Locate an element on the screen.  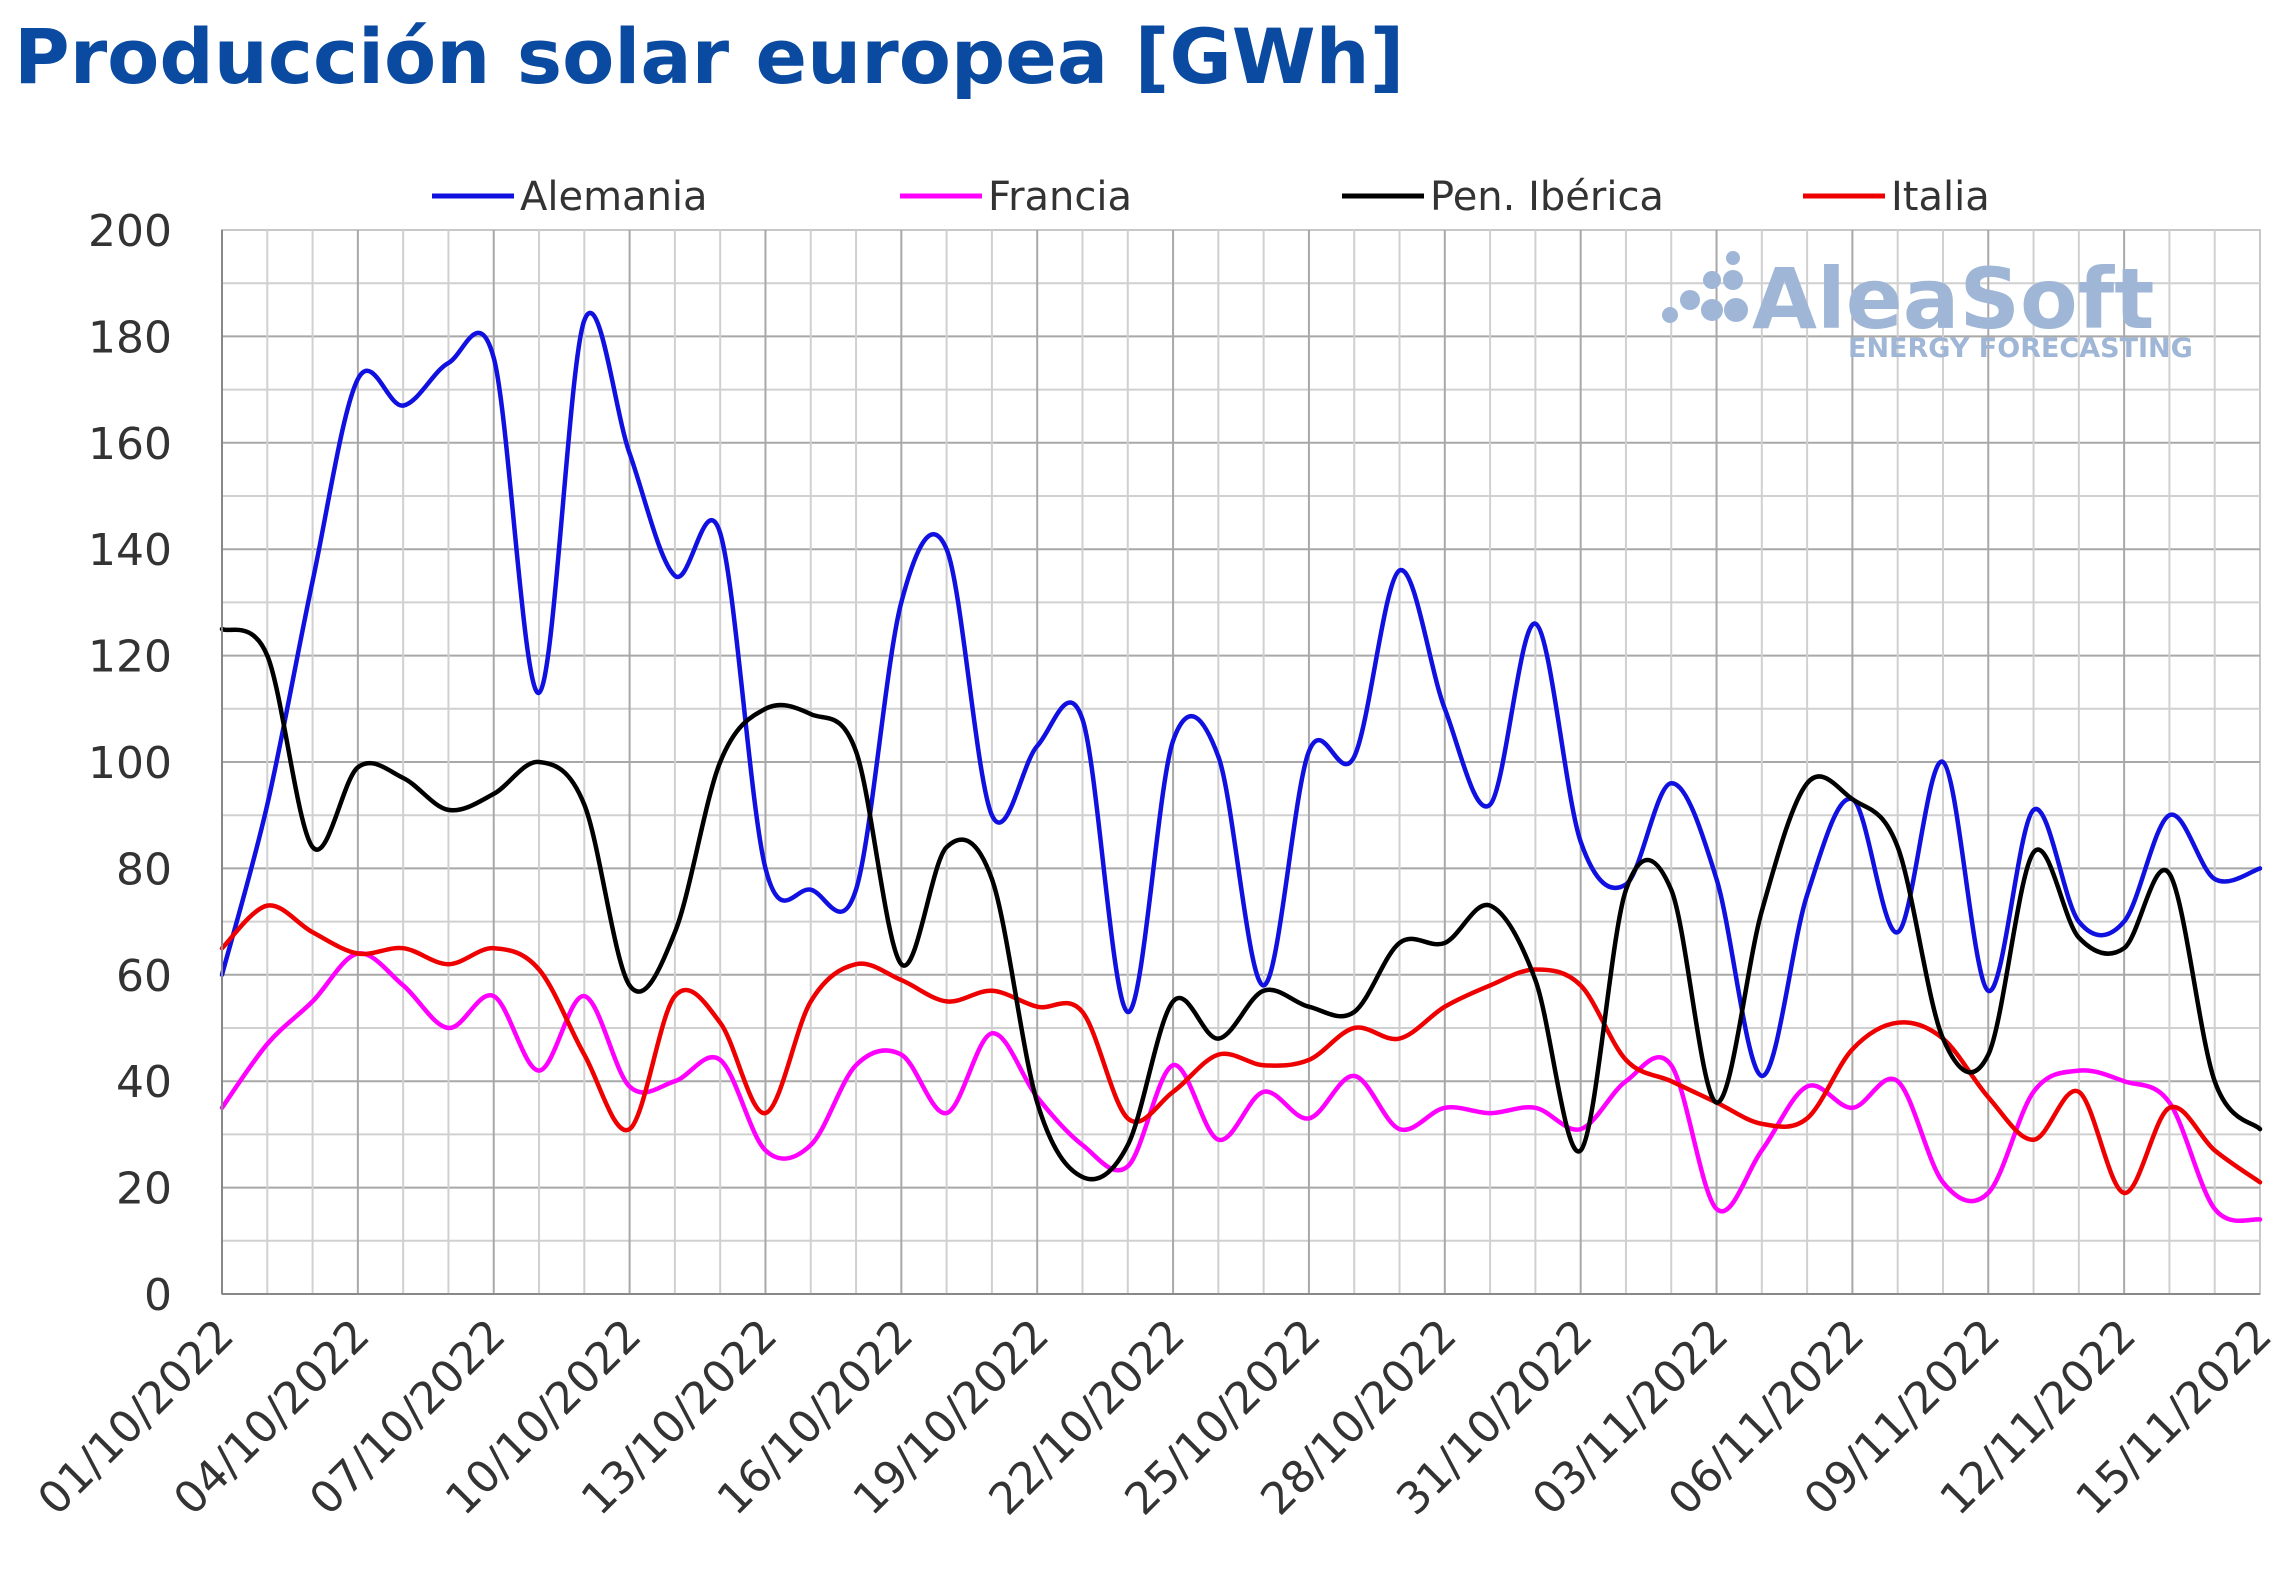
y-tick-label: 20 is located at coordinates (144, 1189).